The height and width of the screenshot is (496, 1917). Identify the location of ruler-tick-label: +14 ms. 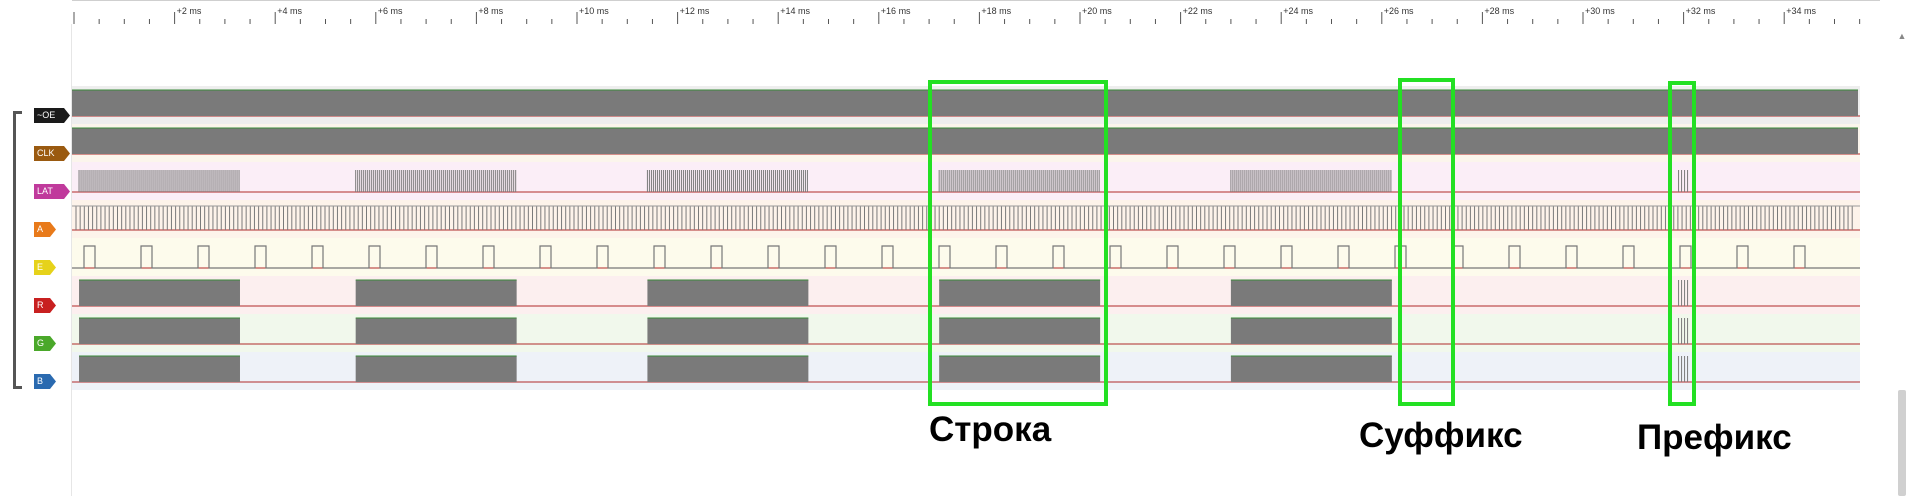
(795, 11).